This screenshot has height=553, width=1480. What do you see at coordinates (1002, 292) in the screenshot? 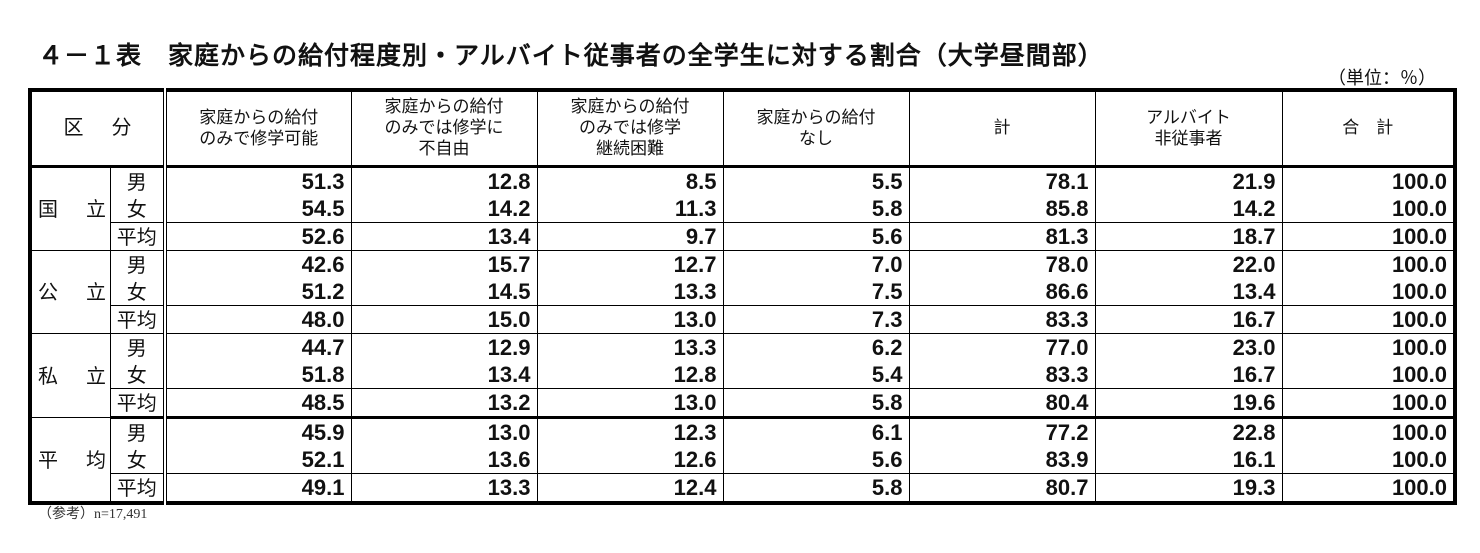
I see `value-cell: 86.6` at bounding box center [1002, 292].